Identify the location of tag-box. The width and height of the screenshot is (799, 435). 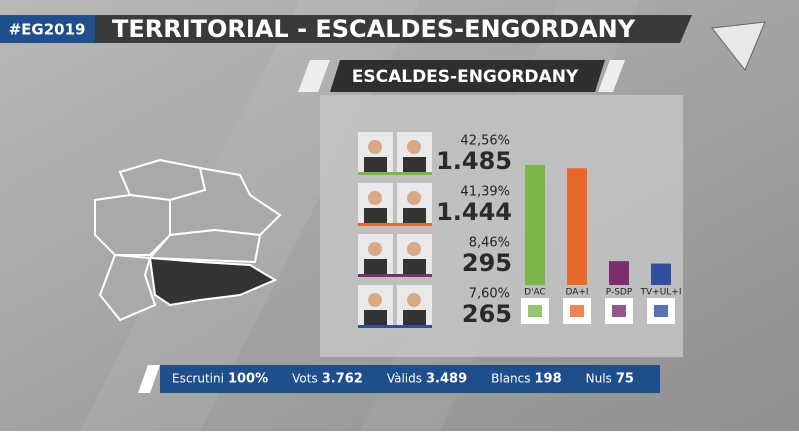
(47, 29).